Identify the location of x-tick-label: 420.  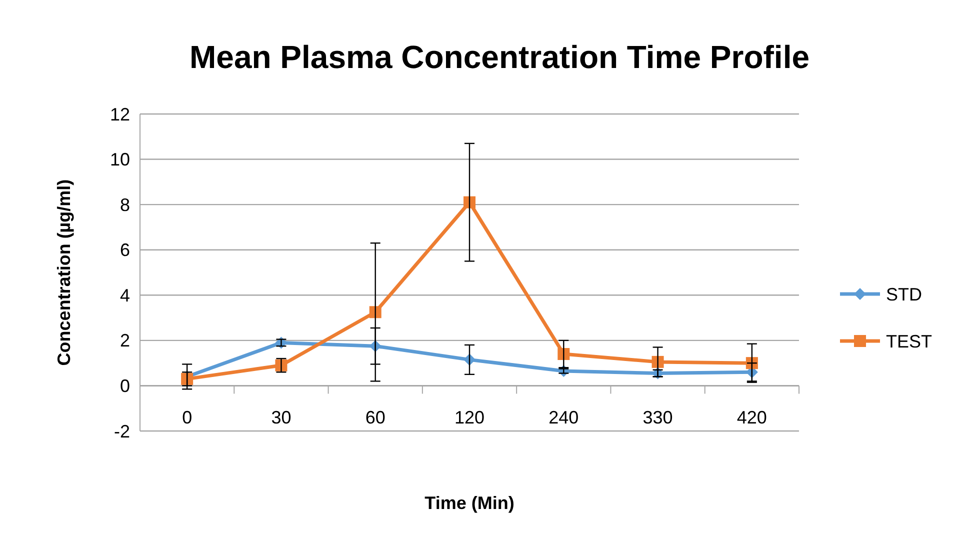
(751, 418).